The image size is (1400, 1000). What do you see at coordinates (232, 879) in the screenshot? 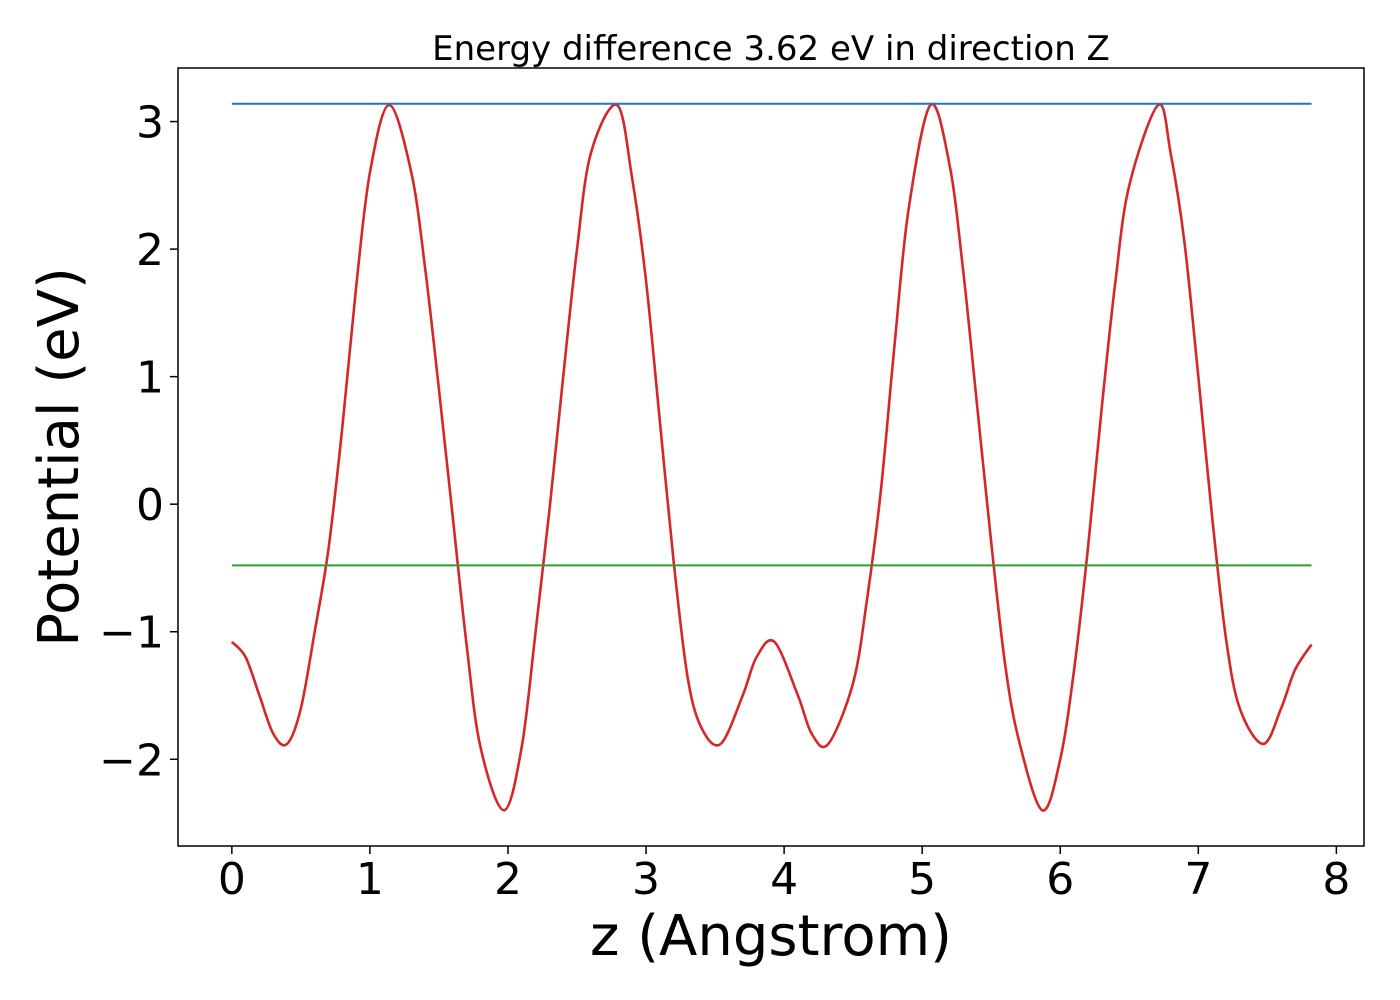
I see `x-tick-label: 0` at bounding box center [232, 879].